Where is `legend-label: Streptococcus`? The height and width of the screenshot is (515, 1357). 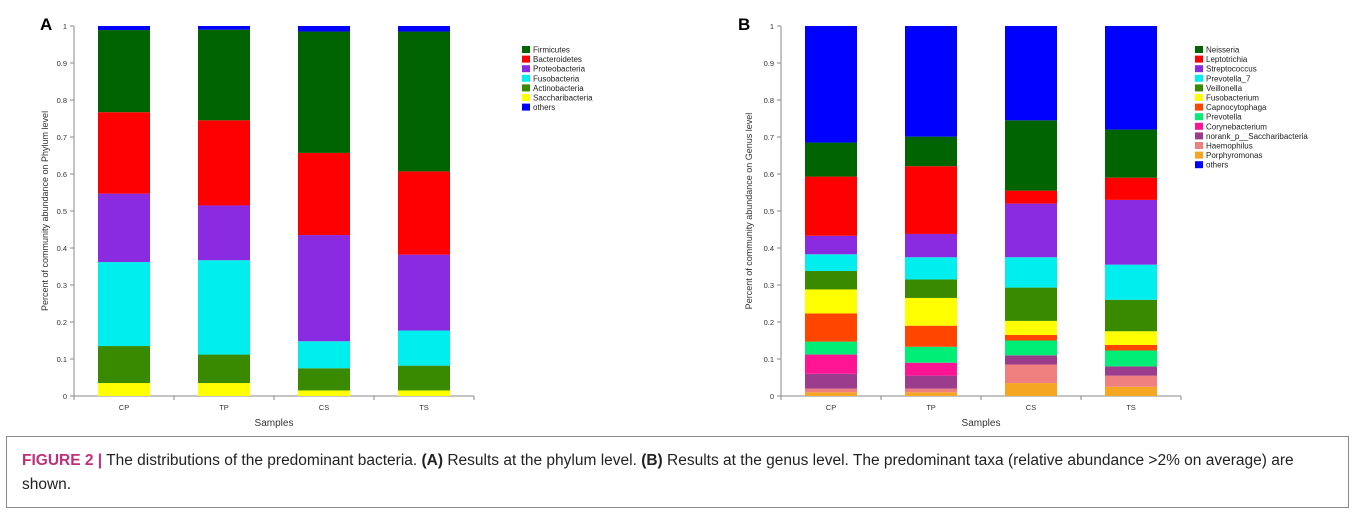
legend-label: Streptococcus is located at coordinates (1231, 69).